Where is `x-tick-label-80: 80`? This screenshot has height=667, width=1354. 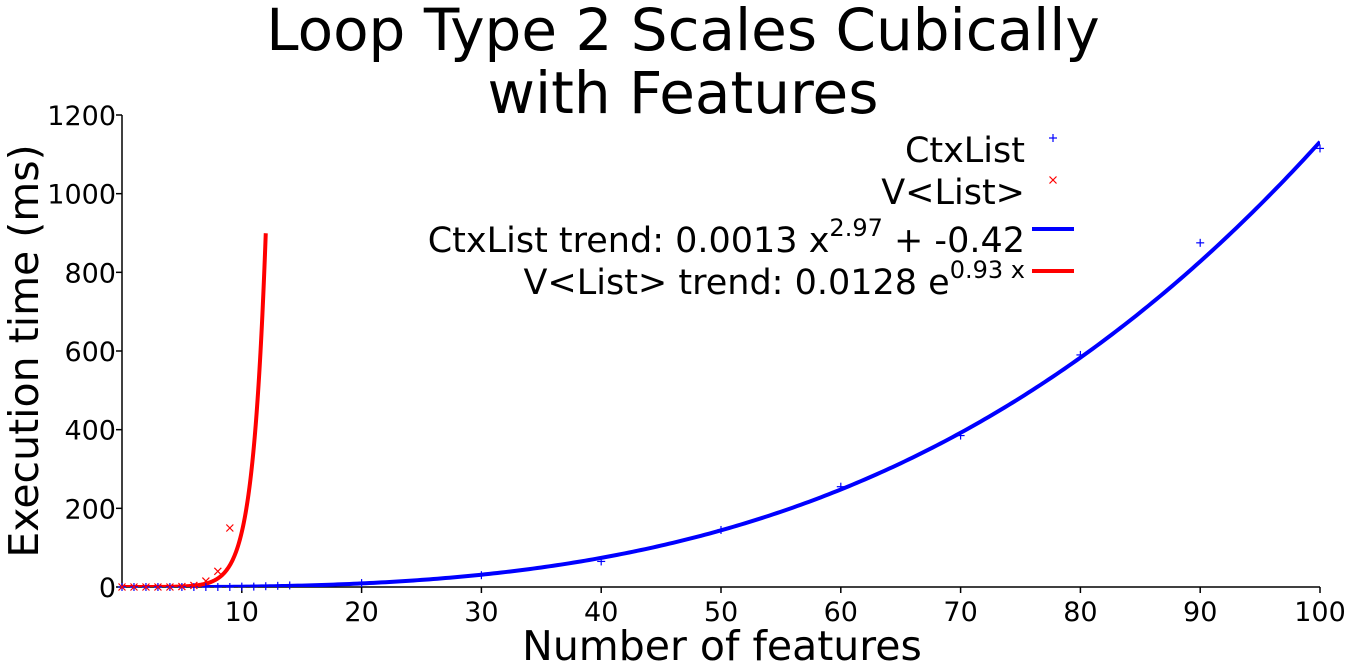 x-tick-label-80: 80 is located at coordinates (1080, 612).